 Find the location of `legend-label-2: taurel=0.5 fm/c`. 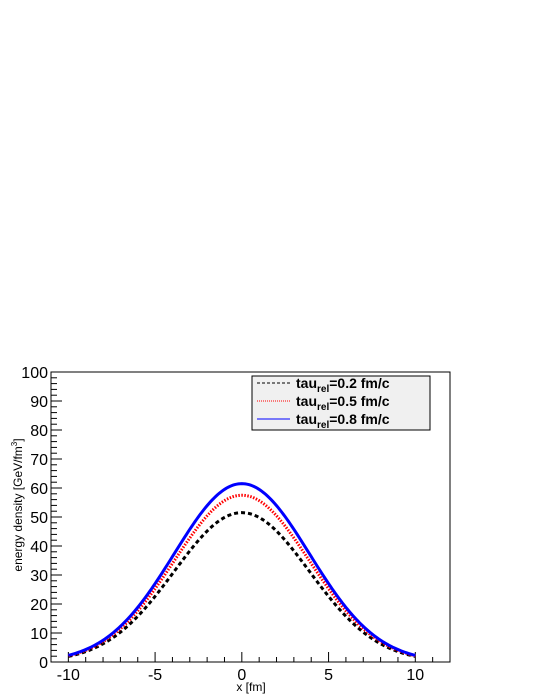

legend-label-2: taurel=0.5 fm/c is located at coordinates (343, 403).